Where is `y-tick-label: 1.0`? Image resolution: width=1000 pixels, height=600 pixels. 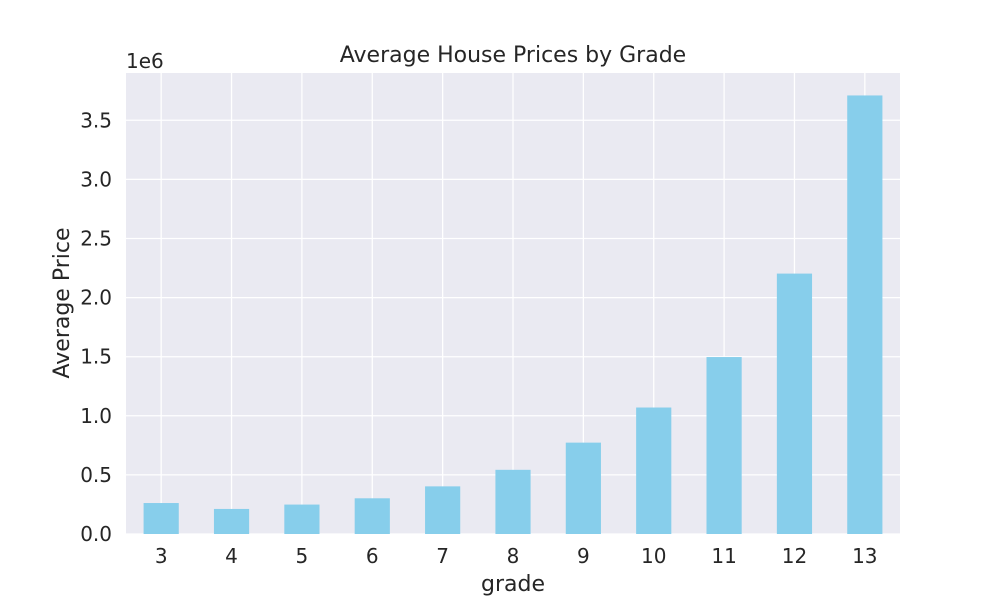
y-tick-label: 1.0 is located at coordinates (96, 416).